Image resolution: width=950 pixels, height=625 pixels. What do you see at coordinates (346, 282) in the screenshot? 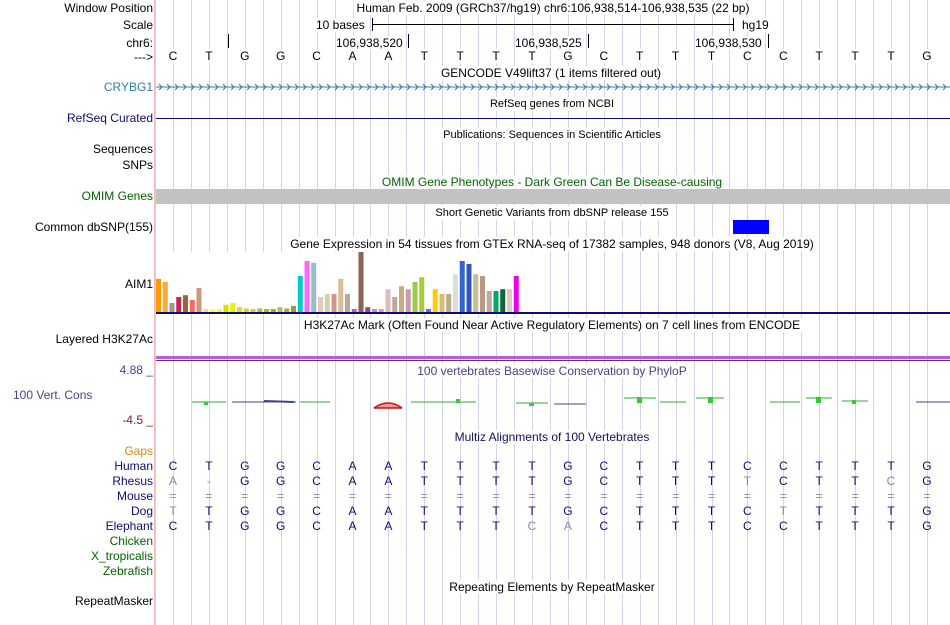
I see `gtex-bar-area` at bounding box center [346, 282].